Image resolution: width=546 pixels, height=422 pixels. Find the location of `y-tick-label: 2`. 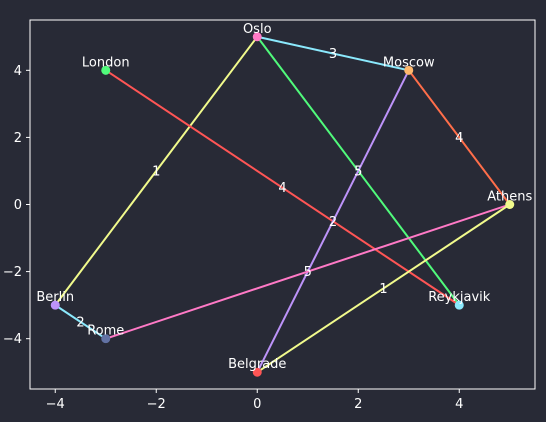

y-tick-label: 2 is located at coordinates (18, 138).